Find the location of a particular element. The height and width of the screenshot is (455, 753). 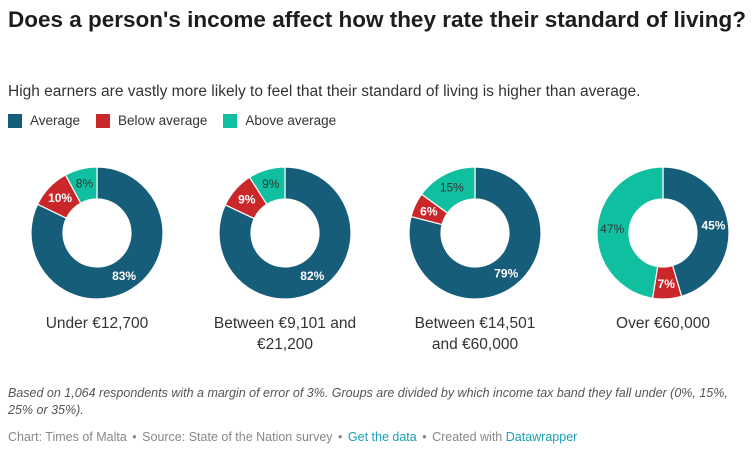

slice-value-label: 83% is located at coordinates (124, 276).